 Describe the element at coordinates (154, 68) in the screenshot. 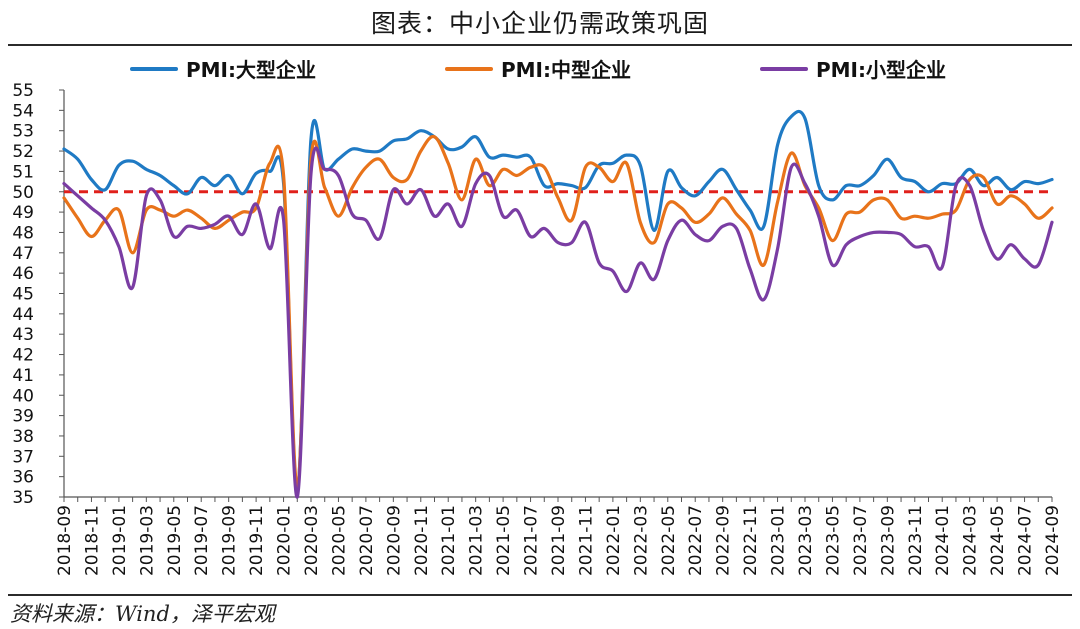

I see `legend-swatch-large` at that location.